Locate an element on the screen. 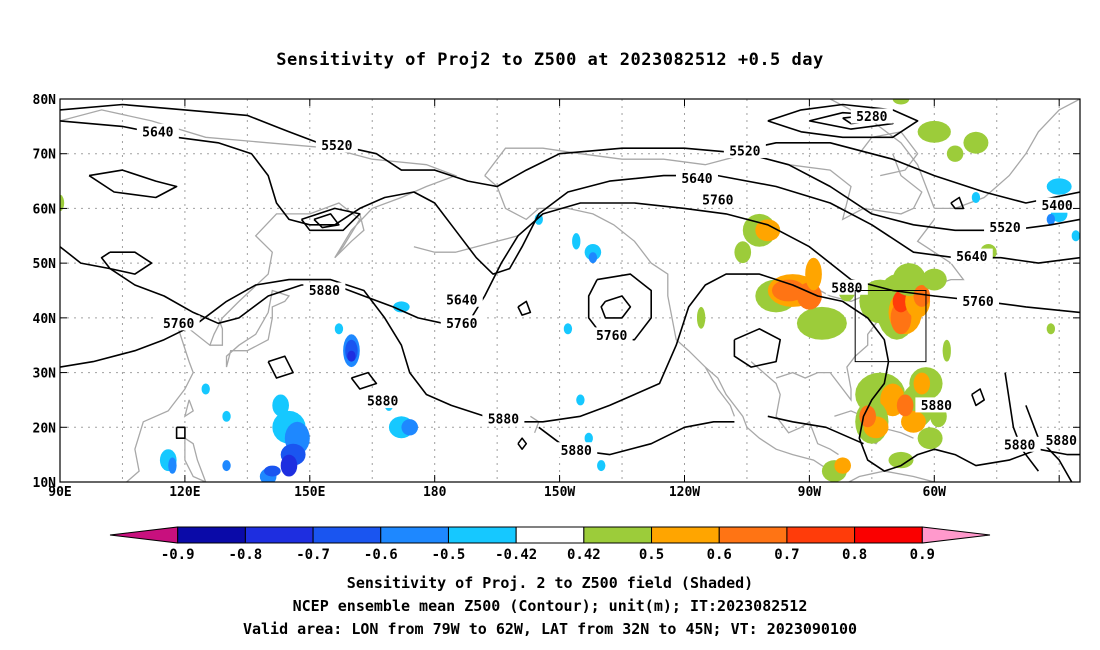  lon-label: 90E is located at coordinates (59, 492).